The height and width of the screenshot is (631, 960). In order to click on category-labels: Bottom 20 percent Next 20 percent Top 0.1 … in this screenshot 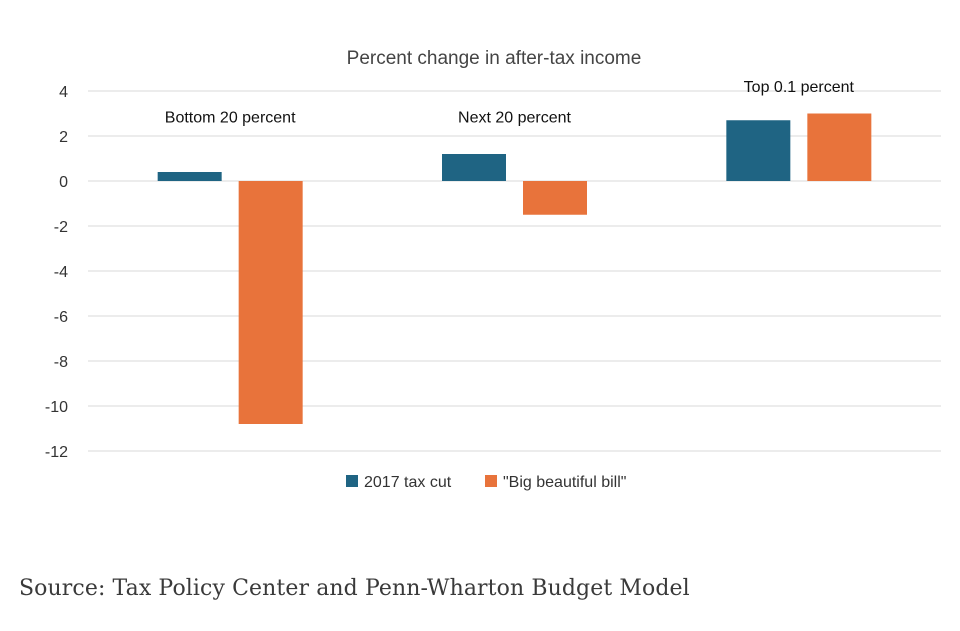, I will do `click(510, 102)`.